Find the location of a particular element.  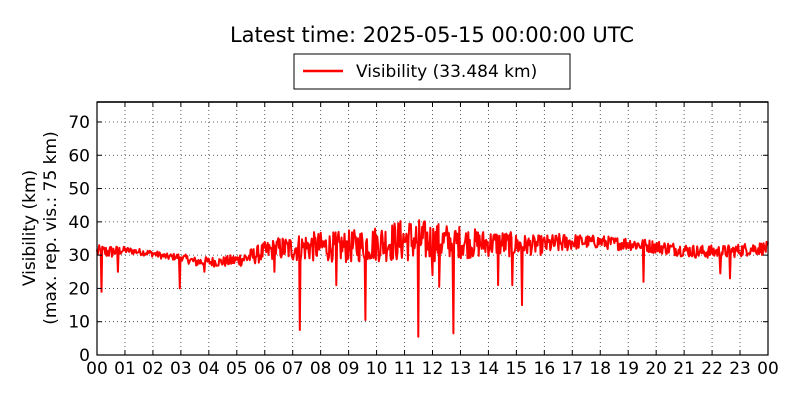

x-tick-label: 10 is located at coordinates (377, 369).